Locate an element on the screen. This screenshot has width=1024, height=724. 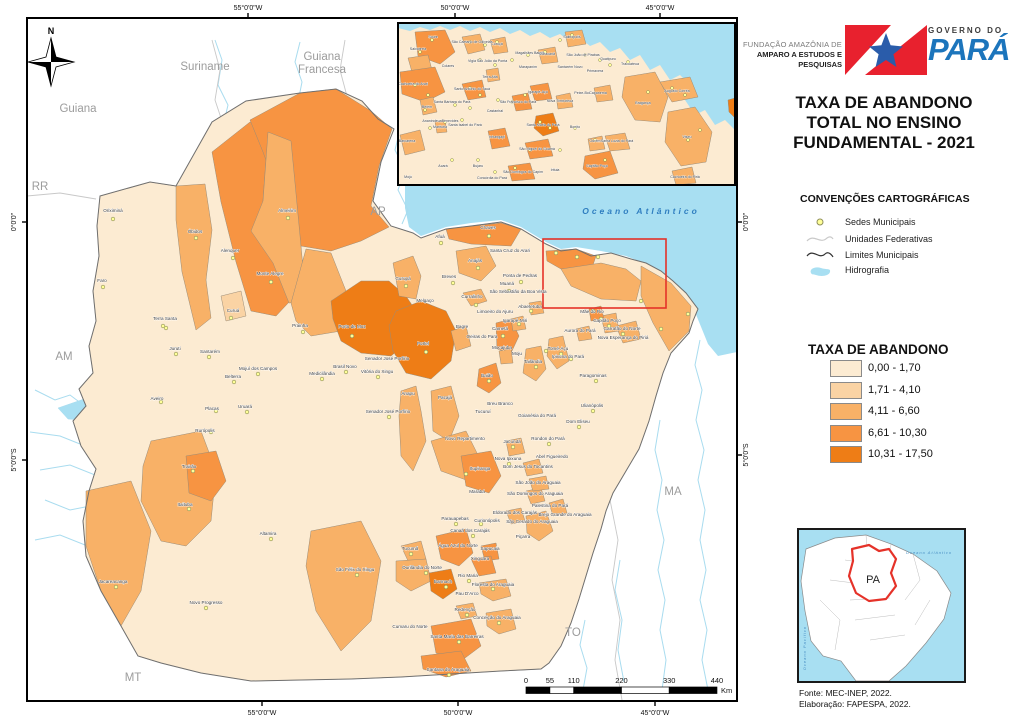
inset-municipality-label: Capanema is located at coordinates (598, 93).